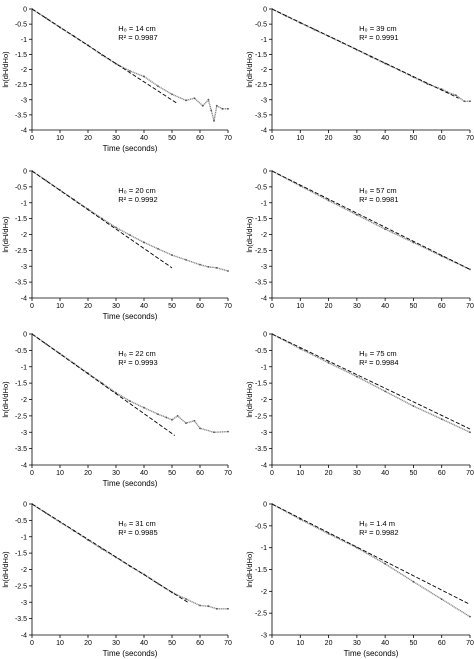  I want to click on annotation-r-squared: R² = 0.9985, so click(137, 532).